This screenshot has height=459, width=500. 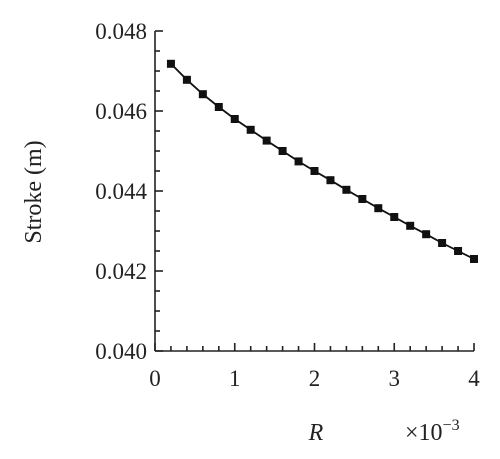 What do you see at coordinates (121, 31) in the screenshot?
I see `y-tick-label: 0.048` at bounding box center [121, 31].